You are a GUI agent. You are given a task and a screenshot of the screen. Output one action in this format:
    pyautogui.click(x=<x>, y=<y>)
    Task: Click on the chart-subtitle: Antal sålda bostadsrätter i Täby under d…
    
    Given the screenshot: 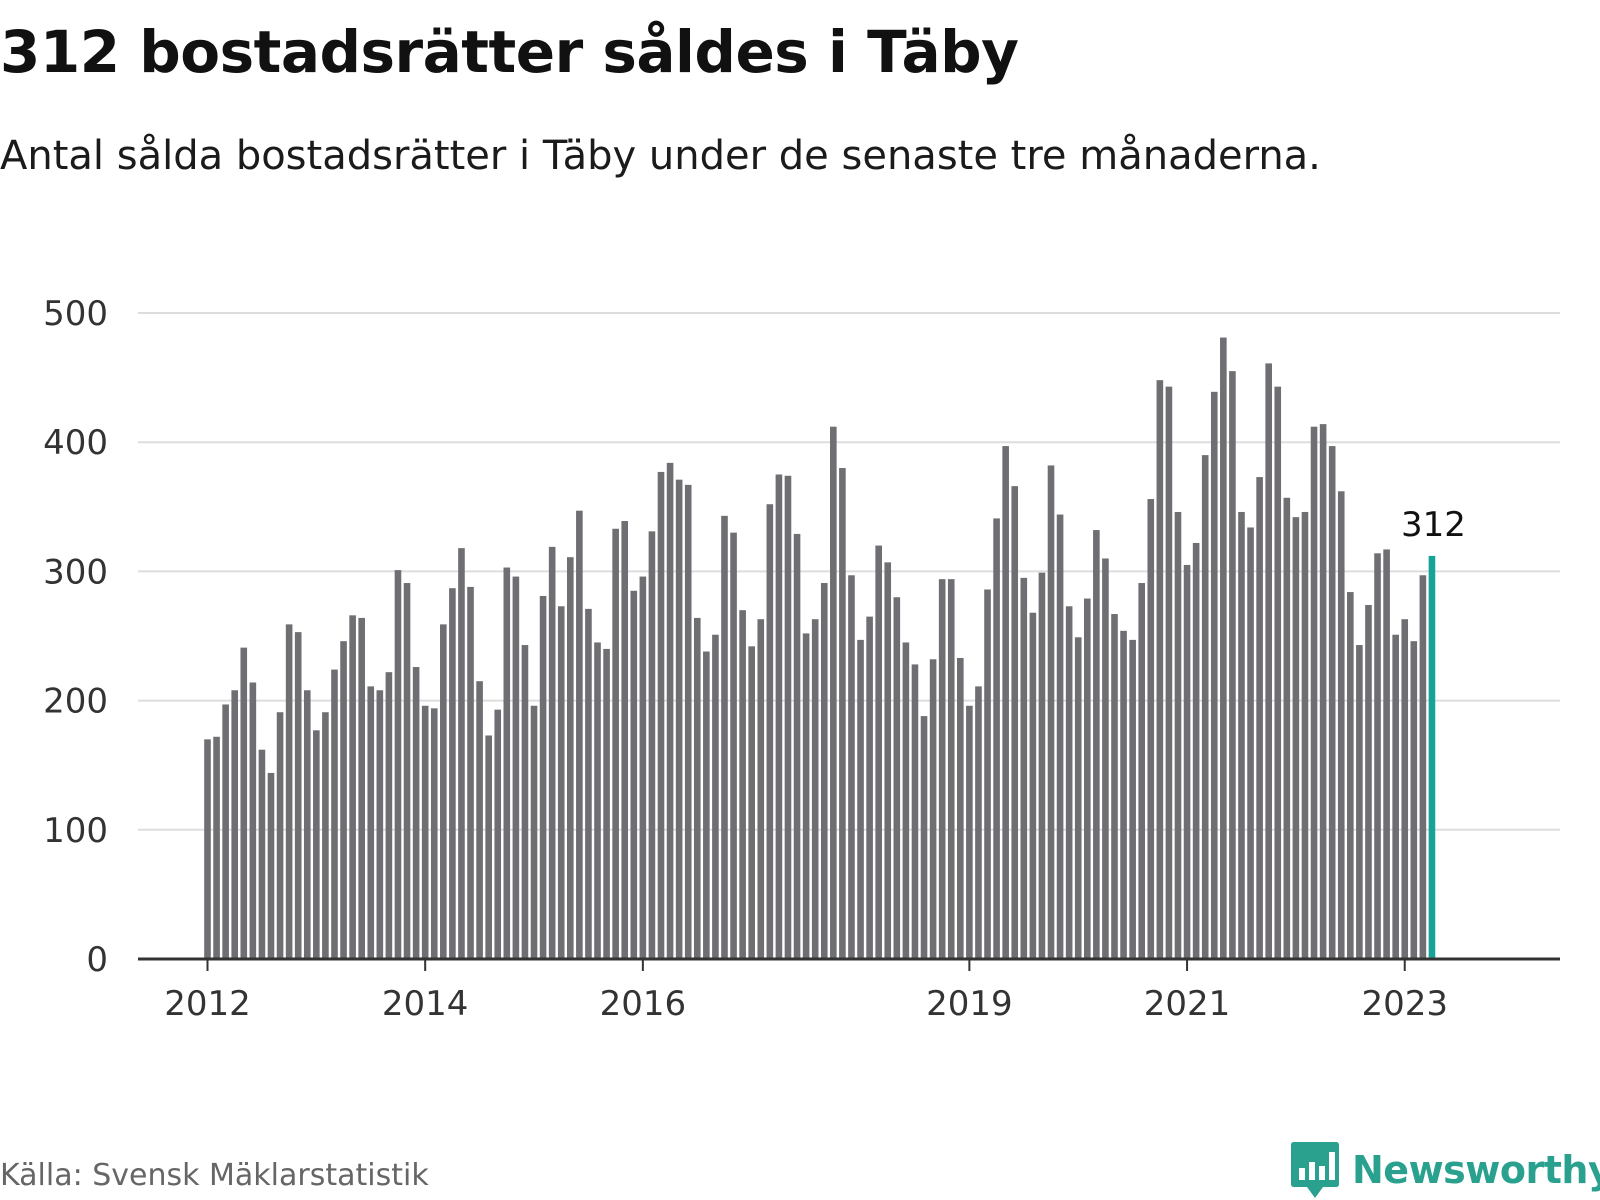 What is the action you would take?
    pyautogui.click(x=660, y=156)
    